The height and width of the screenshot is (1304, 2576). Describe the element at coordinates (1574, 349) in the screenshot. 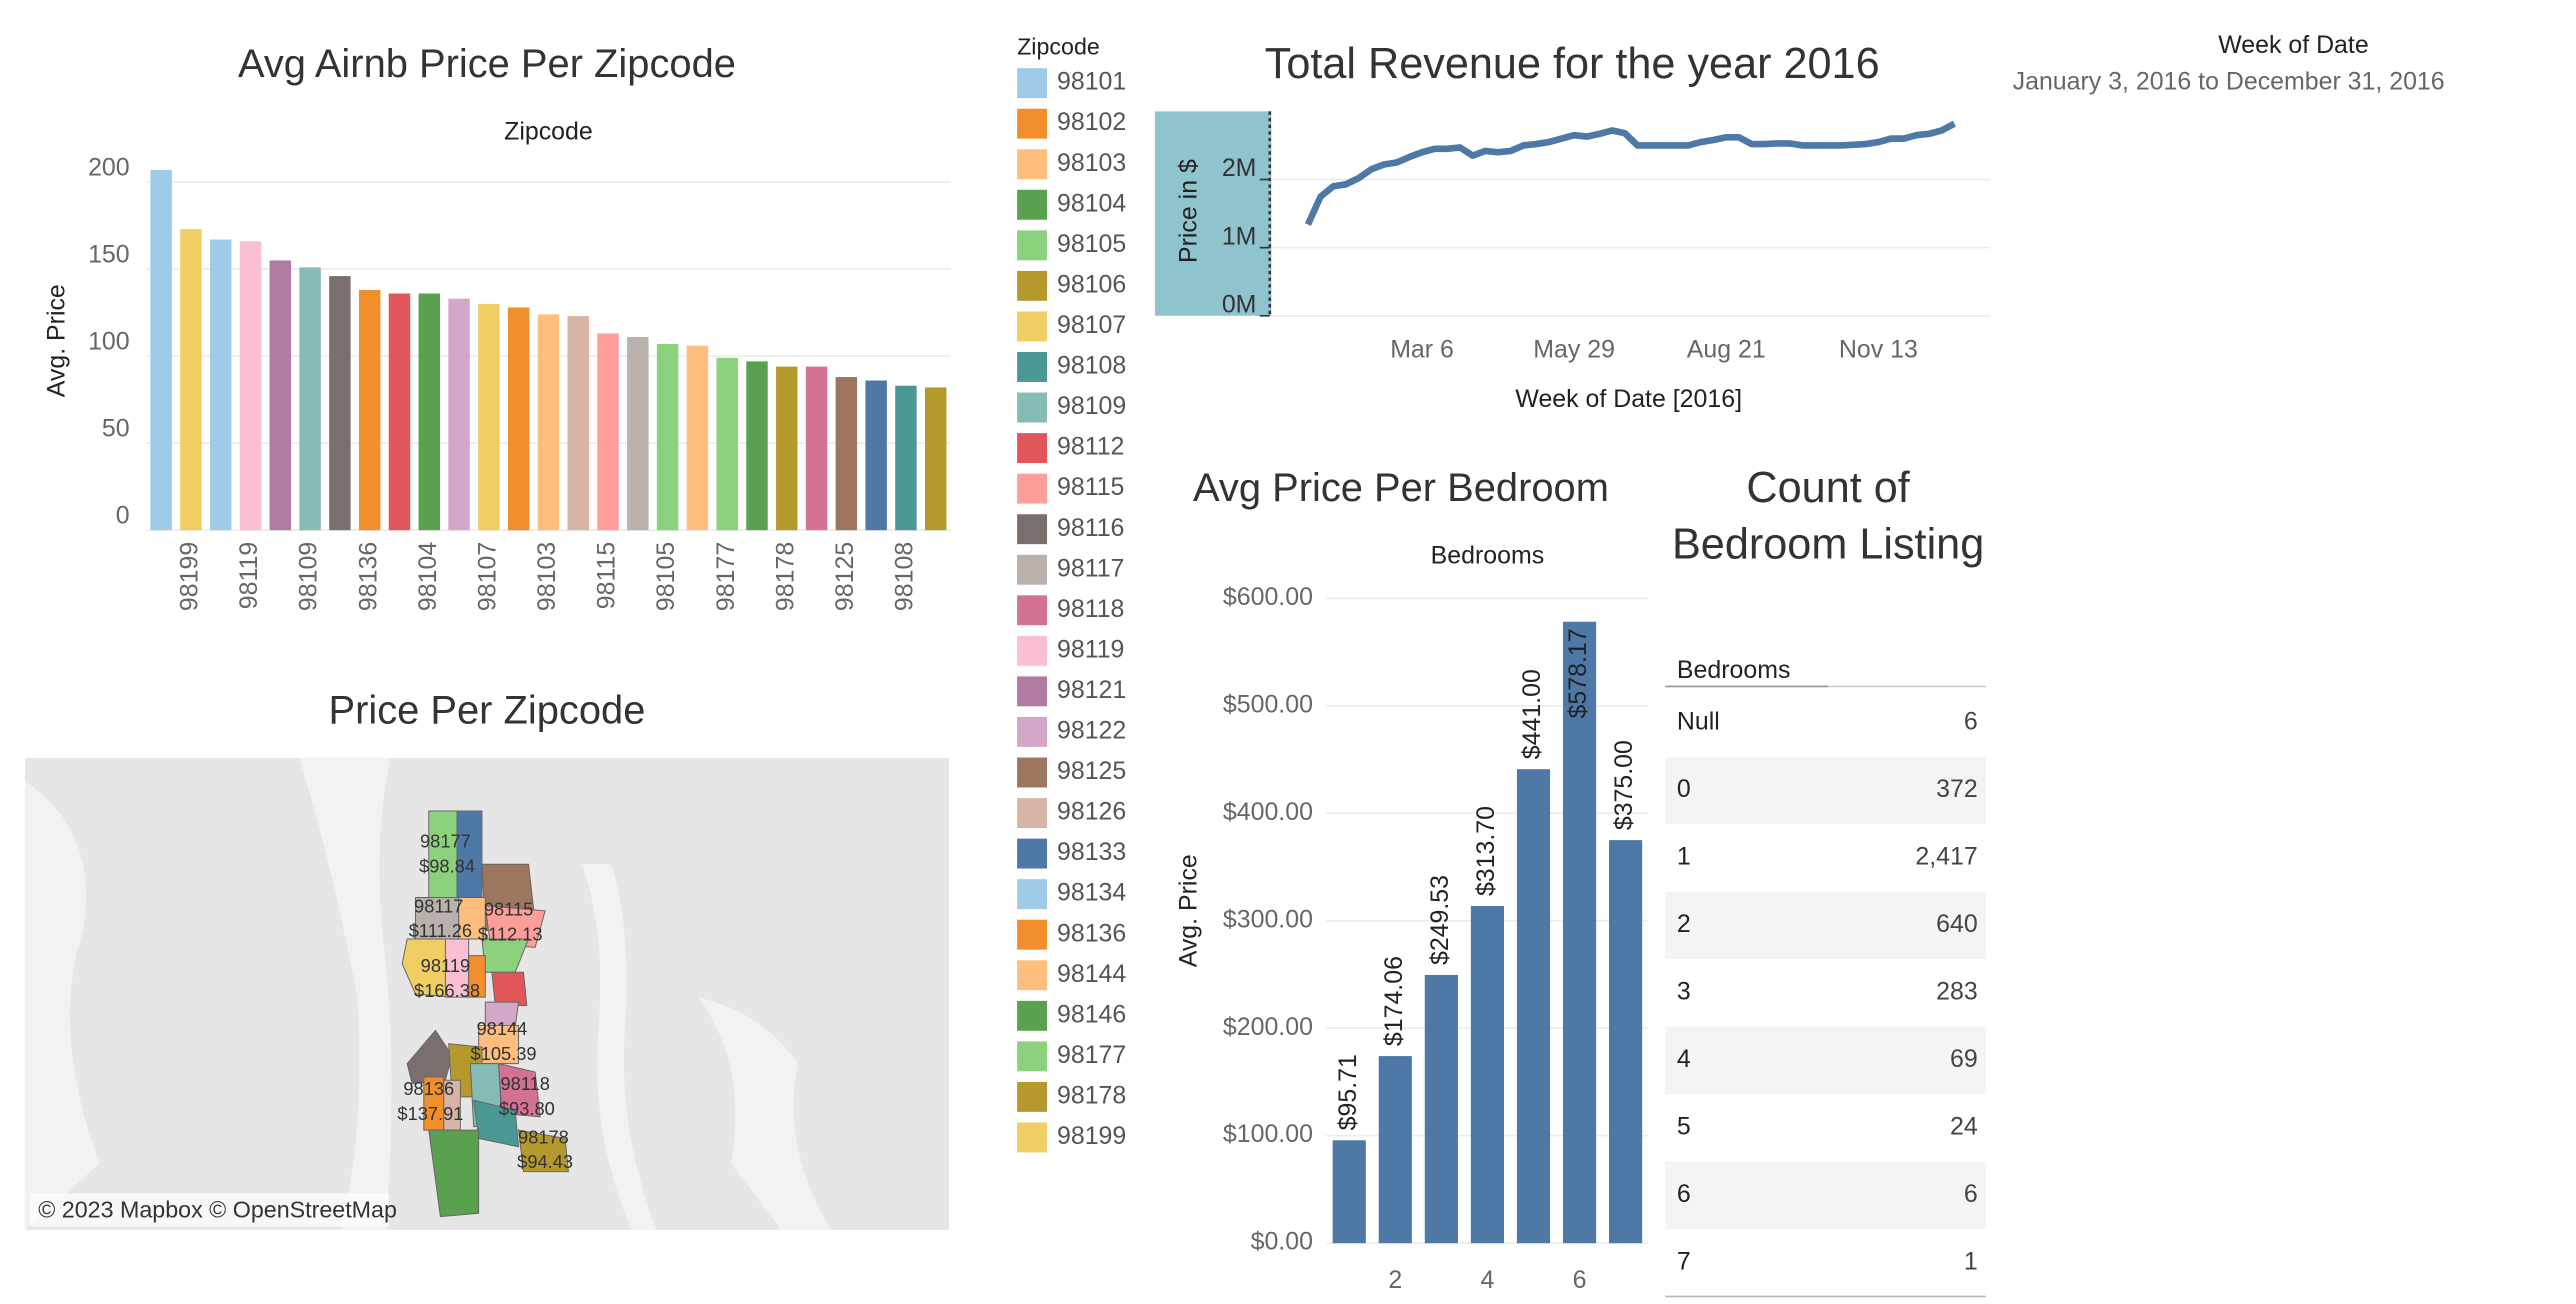

I see `x-tick-label: May 29` at that location.